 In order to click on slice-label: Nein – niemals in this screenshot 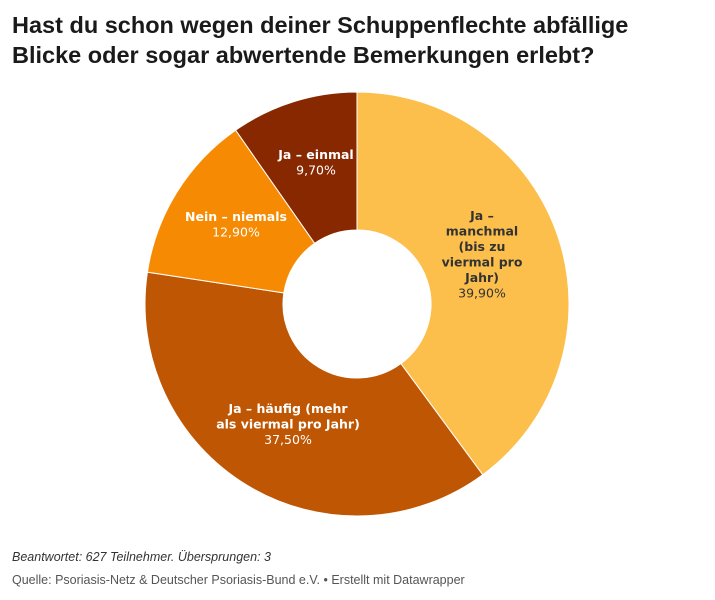, I will do `click(236, 216)`.